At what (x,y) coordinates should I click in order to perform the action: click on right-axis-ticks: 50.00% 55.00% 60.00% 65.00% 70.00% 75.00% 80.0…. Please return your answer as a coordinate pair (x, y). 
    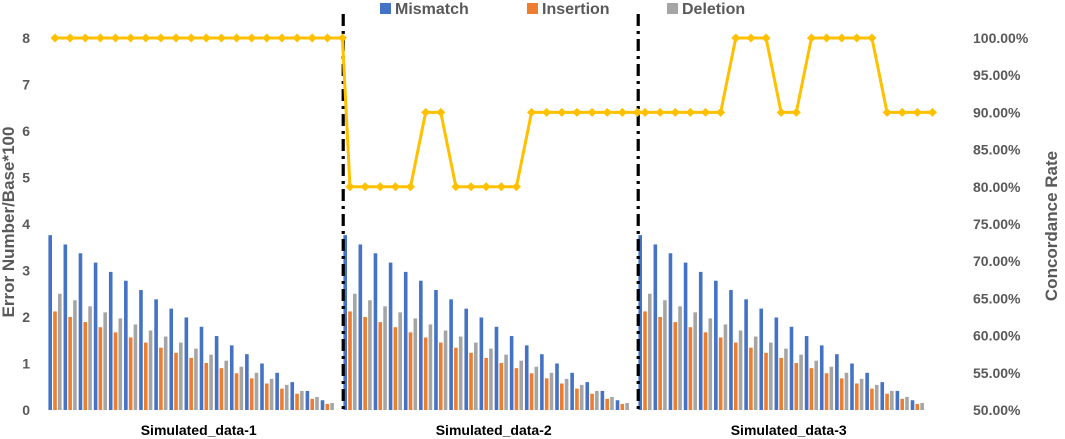
    Looking at the image, I should click on (1001, 224).